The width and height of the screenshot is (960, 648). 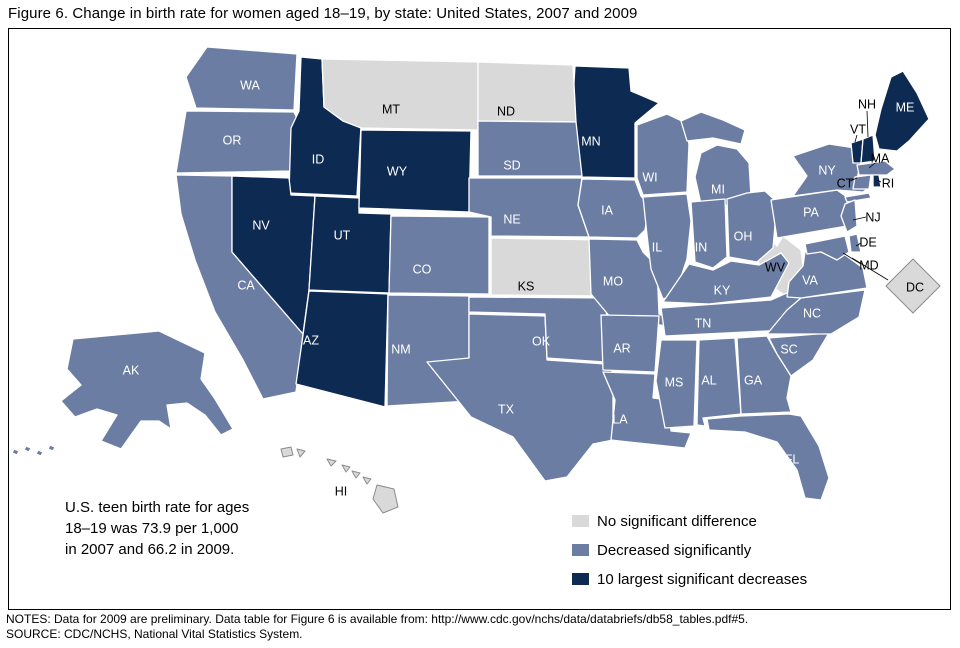 I want to click on state-label-ME: ME, so click(x=905, y=107).